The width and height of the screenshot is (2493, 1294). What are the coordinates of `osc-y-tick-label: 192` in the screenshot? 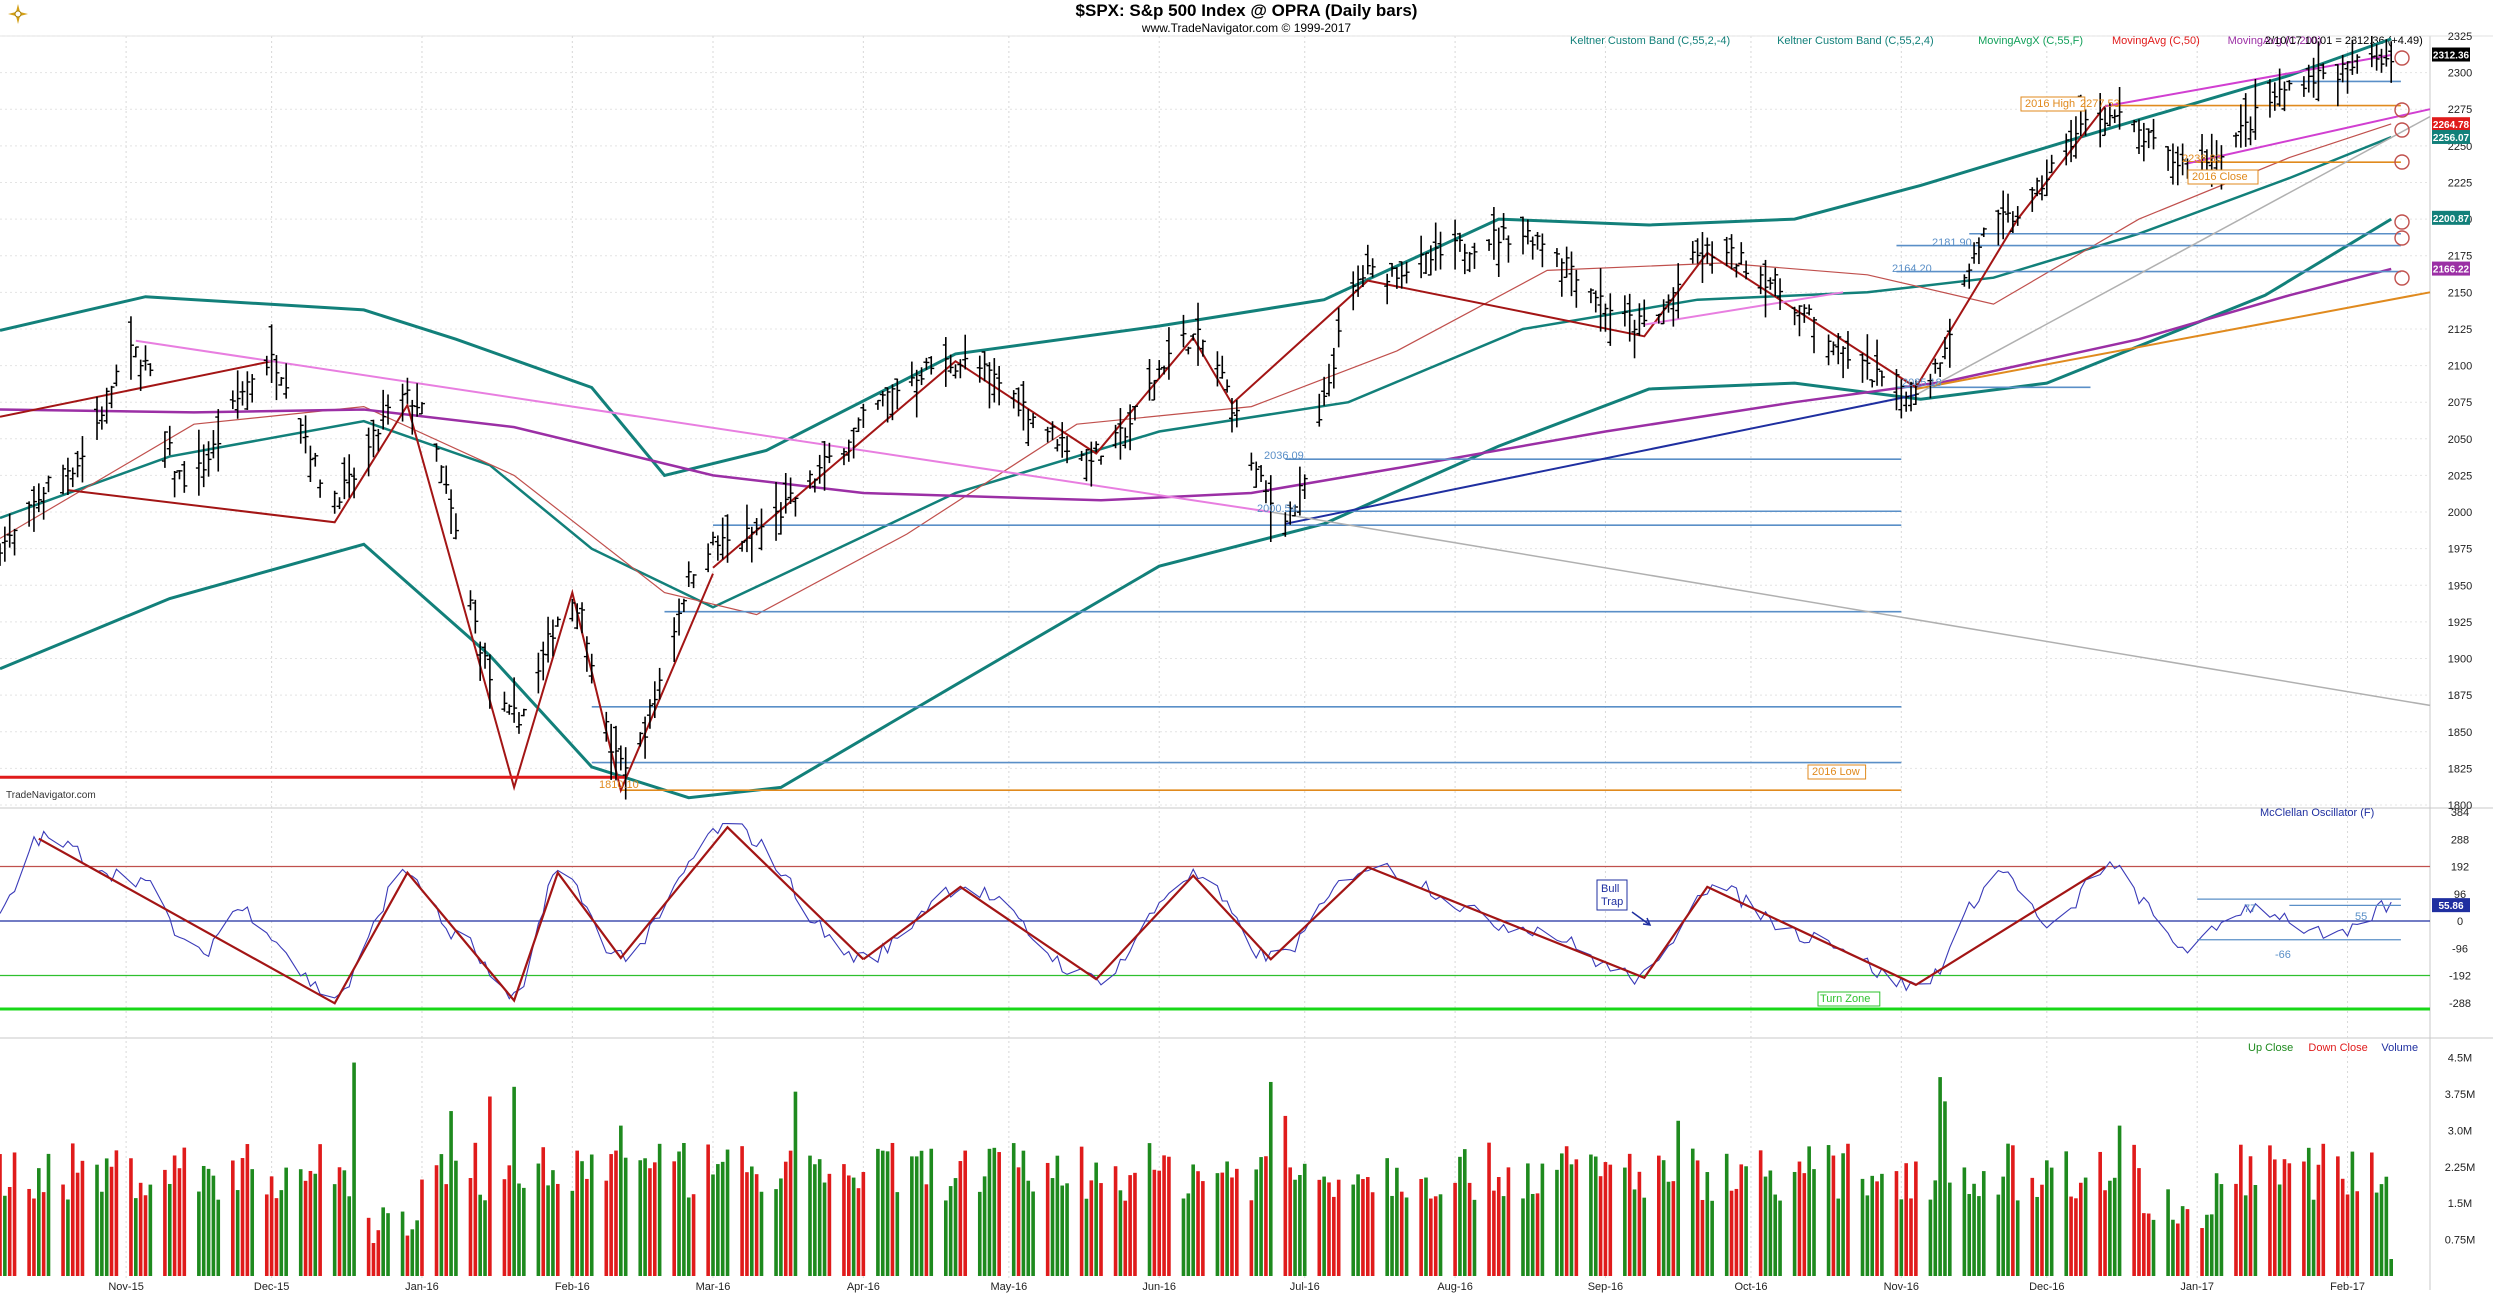 It's located at (2460, 868).